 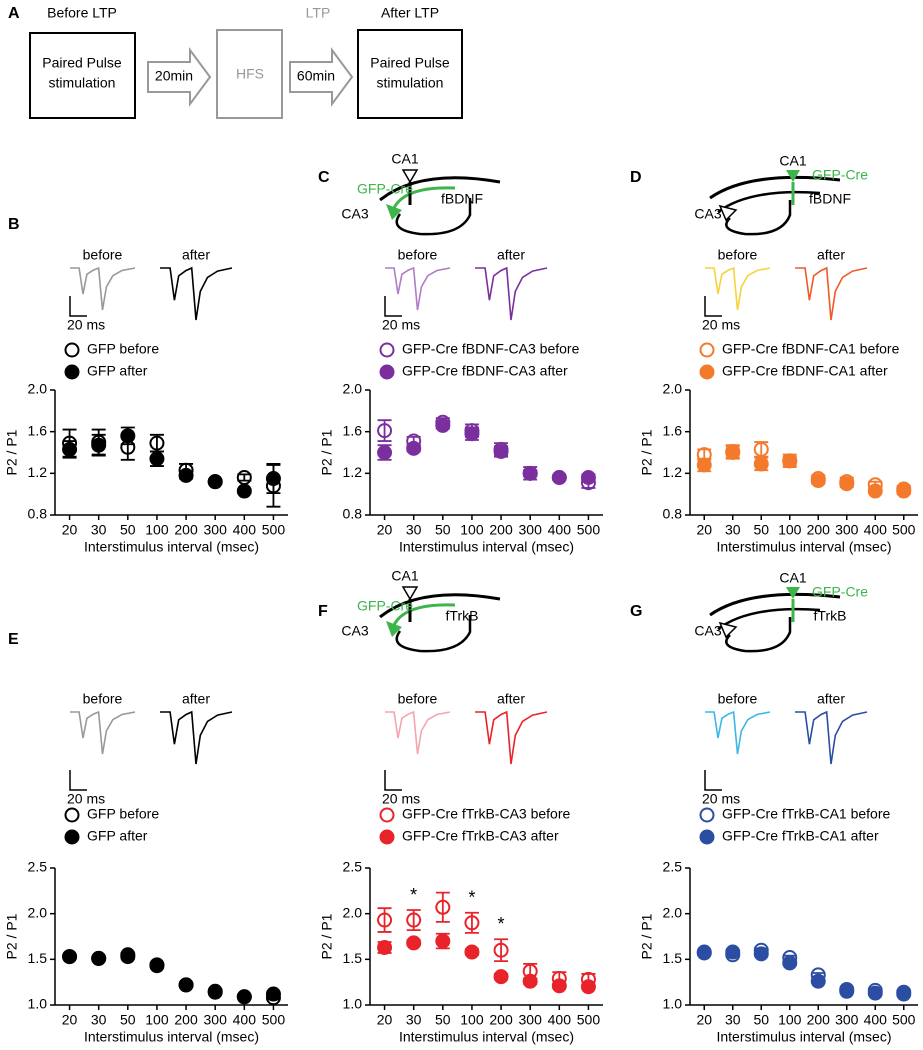 What do you see at coordinates (123, 814) in the screenshot?
I see `legend-label: GFP before` at bounding box center [123, 814].